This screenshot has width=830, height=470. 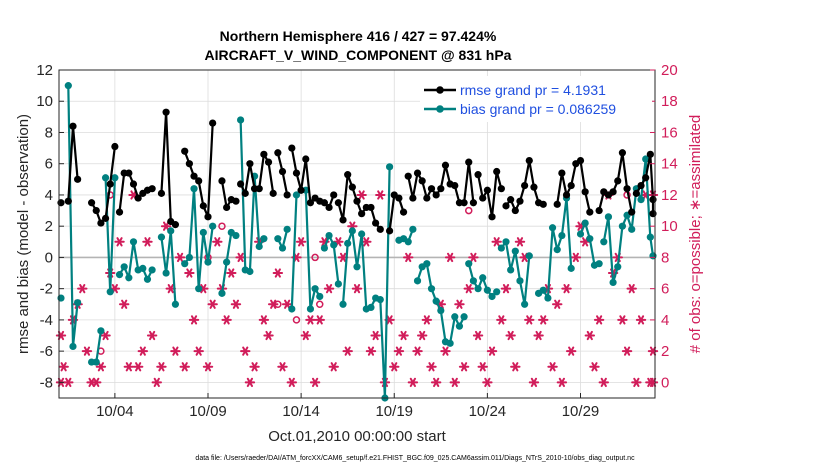 What do you see at coordinates (669, 226) in the screenshot?
I see `y-right-tick-label: 10` at bounding box center [669, 226].